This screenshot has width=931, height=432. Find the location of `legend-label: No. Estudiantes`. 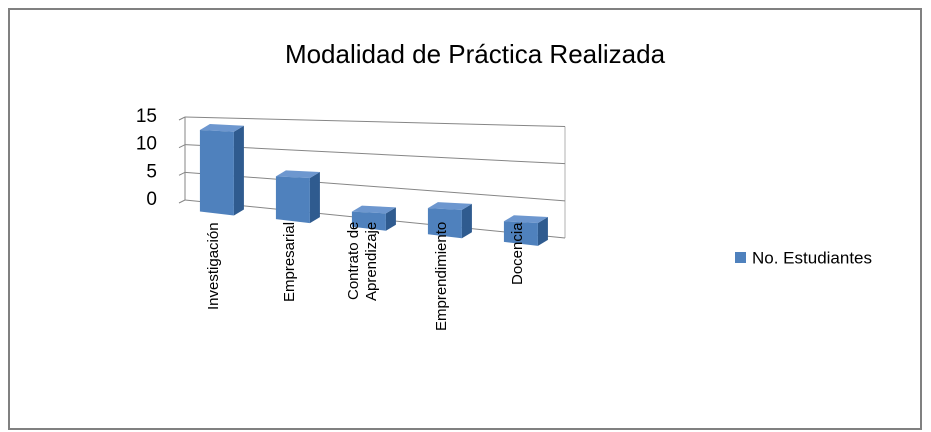

legend-label: No. Estudiantes is located at coordinates (812, 257).